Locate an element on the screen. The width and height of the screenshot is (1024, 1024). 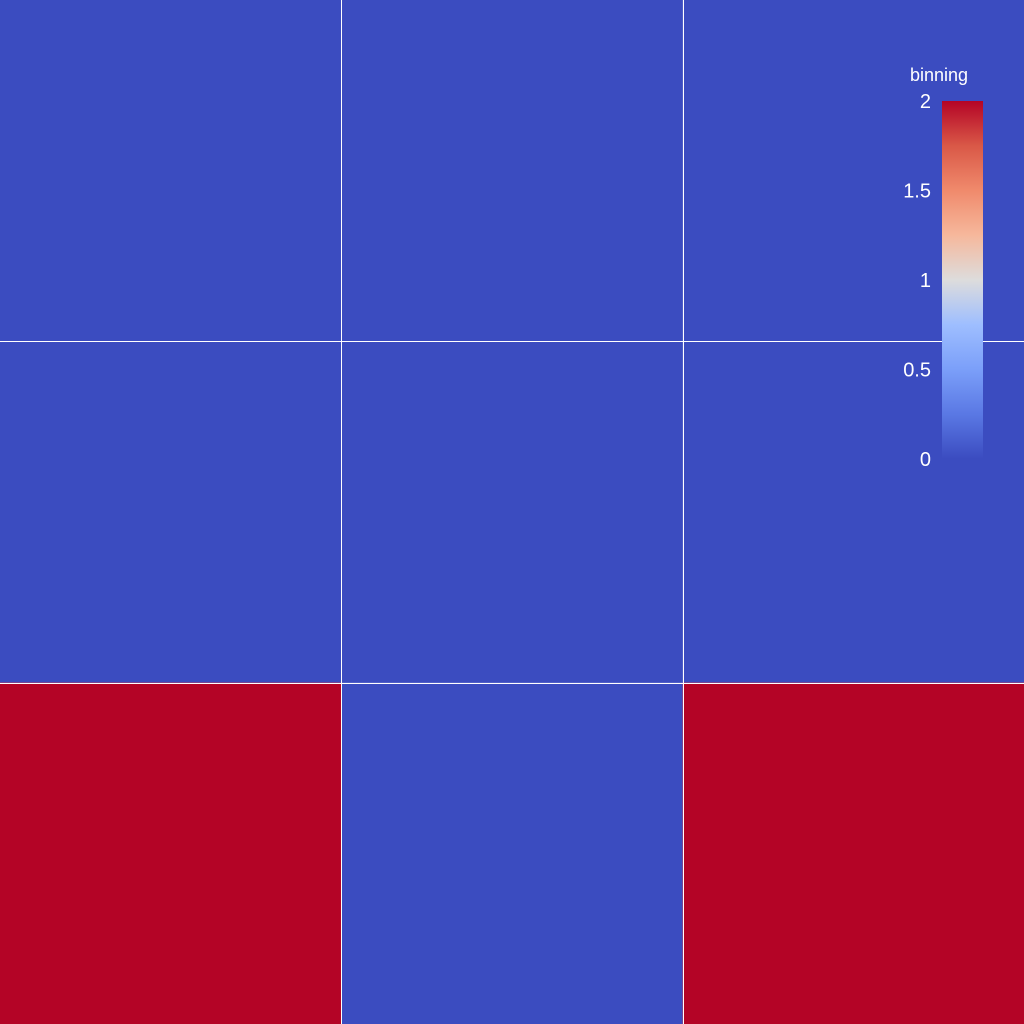
heatmap-cell-r2-c2 is located at coordinates (853, 853).